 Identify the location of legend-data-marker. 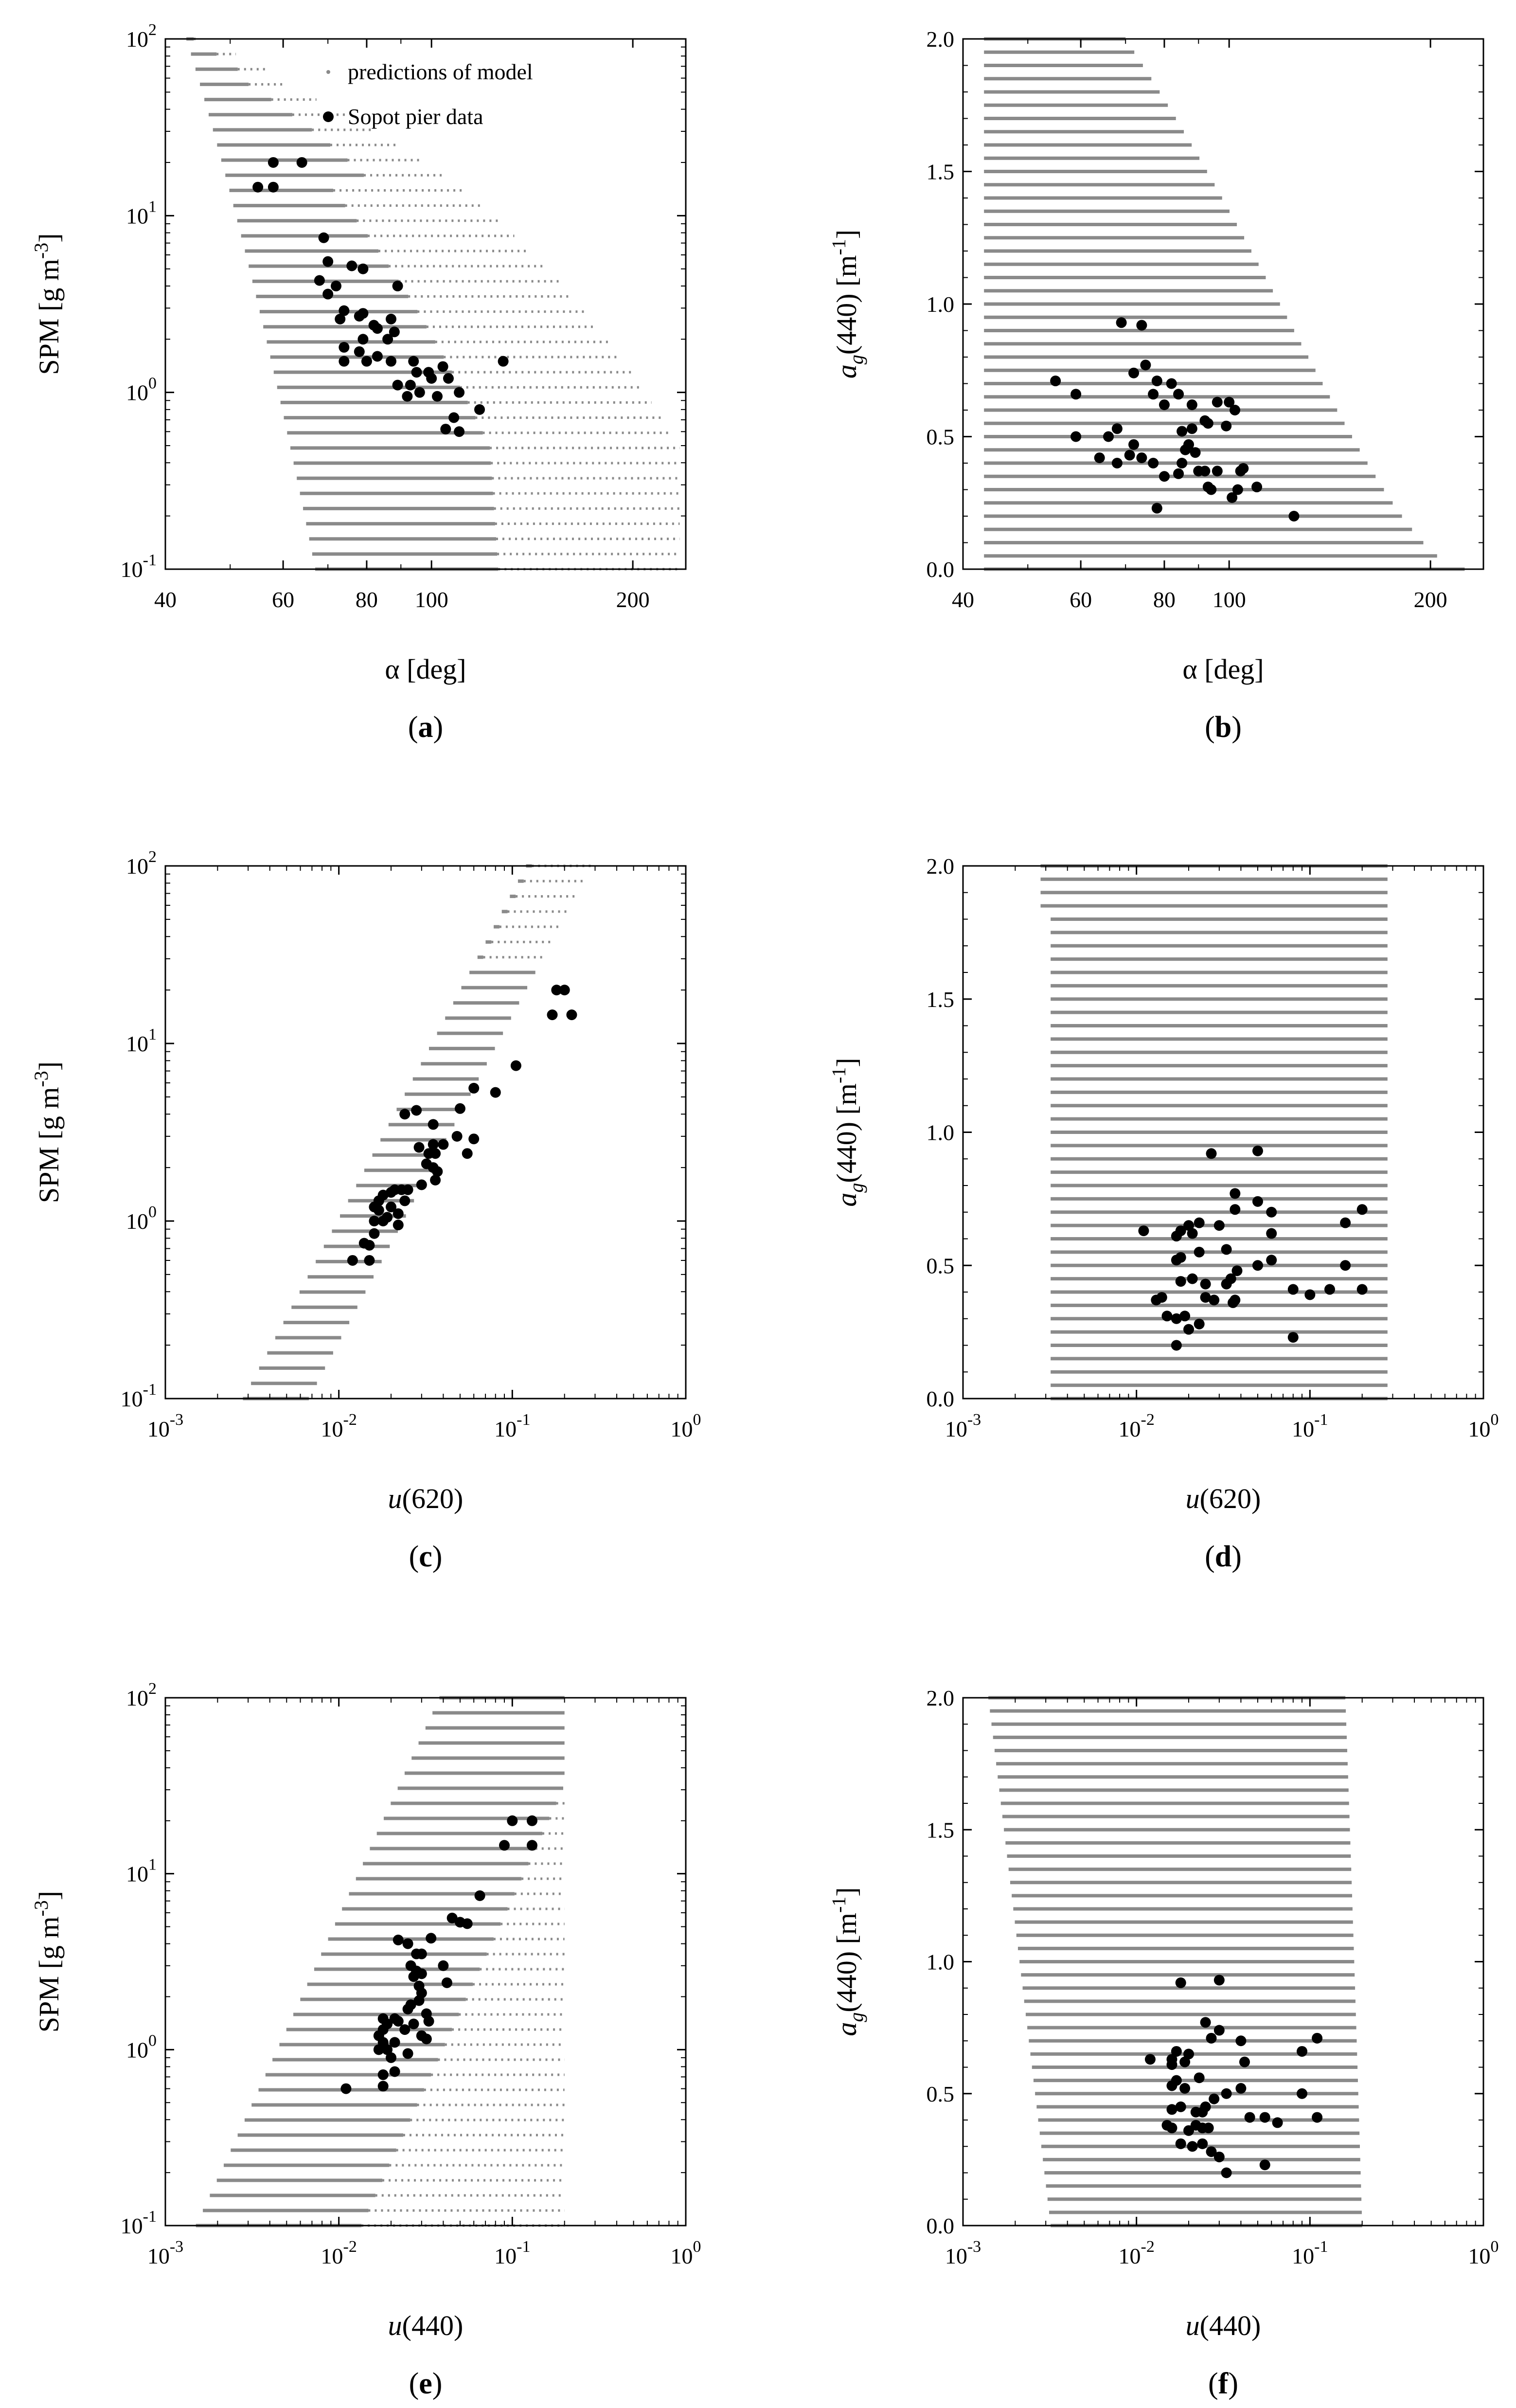
(328, 116).